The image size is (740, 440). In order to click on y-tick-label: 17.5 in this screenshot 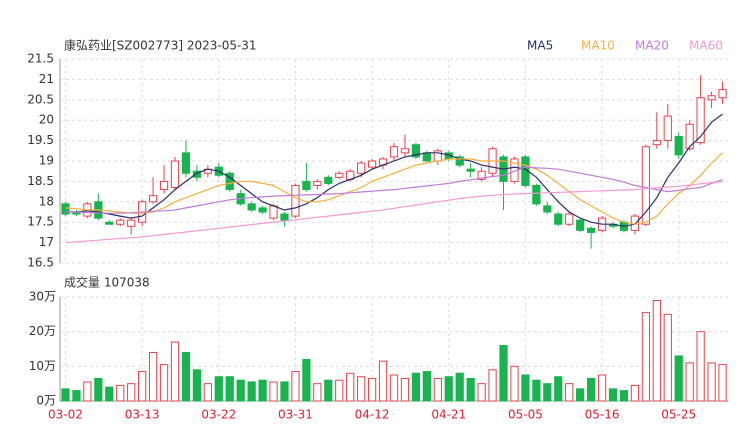, I will do `click(40, 222)`.